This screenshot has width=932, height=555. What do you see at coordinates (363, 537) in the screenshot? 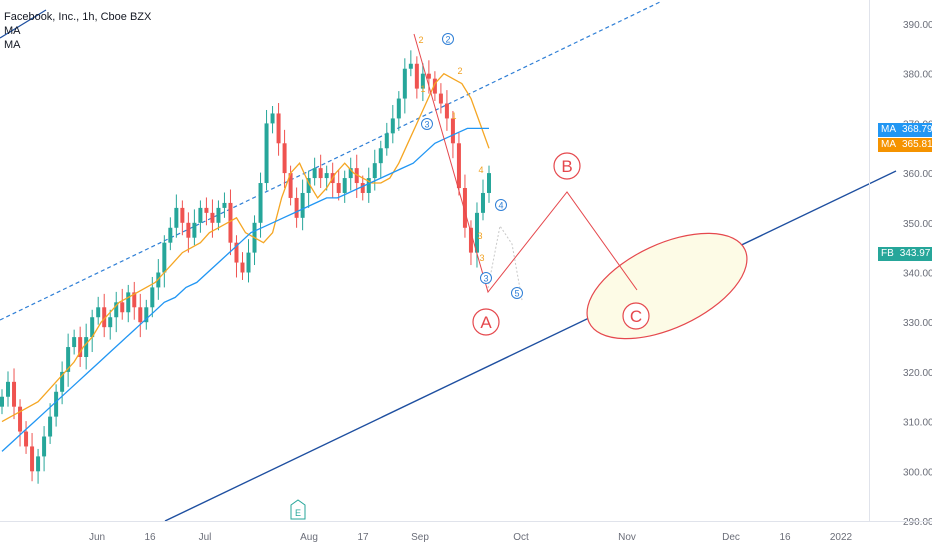
I see `time-tick-label: 17` at bounding box center [363, 537].